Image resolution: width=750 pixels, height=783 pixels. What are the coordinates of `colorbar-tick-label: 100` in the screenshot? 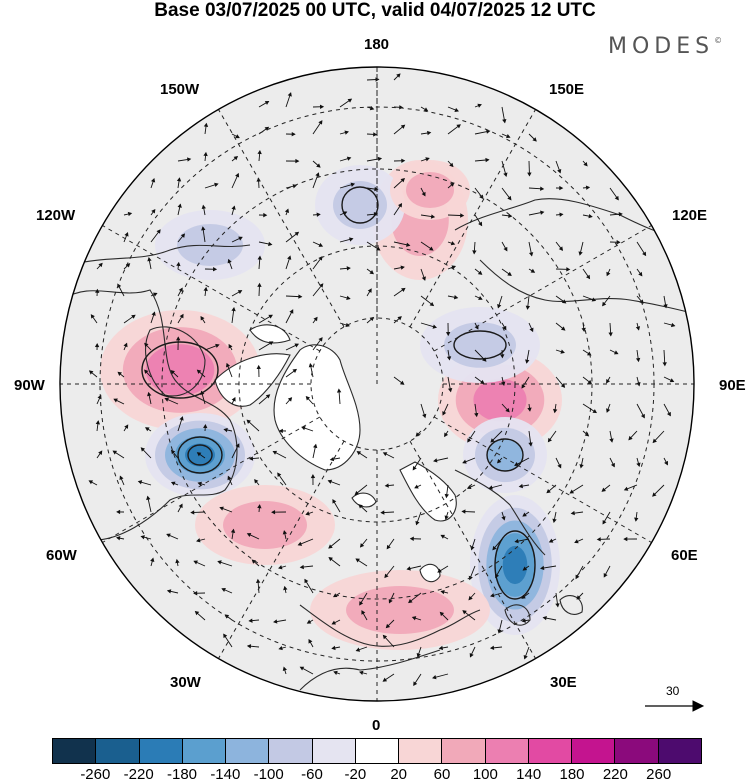 It's located at (485, 774).